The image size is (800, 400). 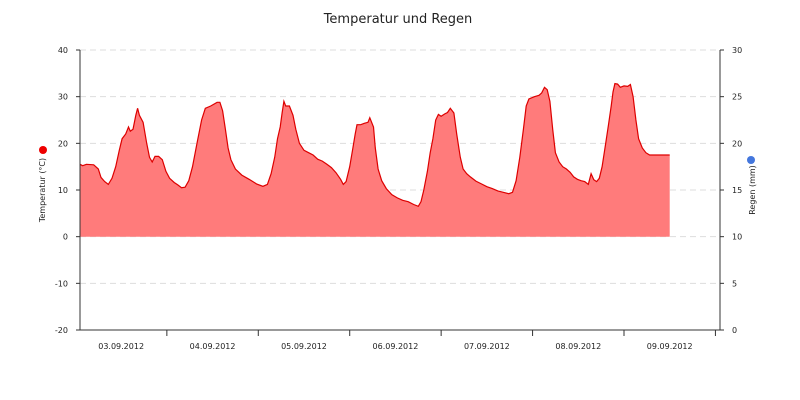 I want to click on y-right-tick-label: 20, so click(x=737, y=143).